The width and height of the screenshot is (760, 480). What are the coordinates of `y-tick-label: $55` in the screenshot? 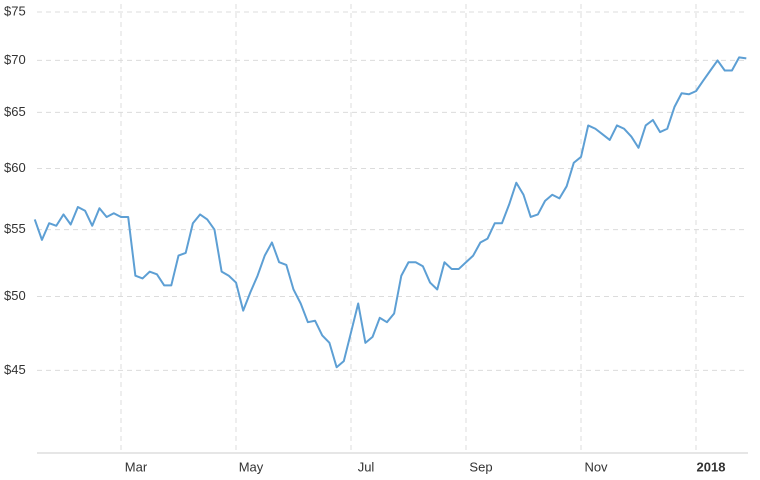 It's located at (15, 228).